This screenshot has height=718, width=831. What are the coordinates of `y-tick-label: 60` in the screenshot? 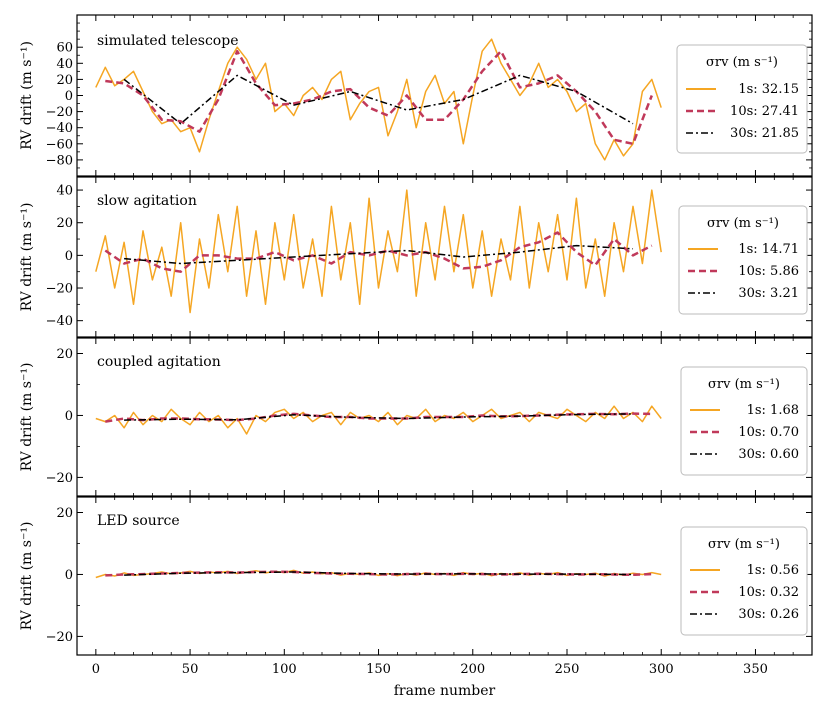 It's located at (64, 48).